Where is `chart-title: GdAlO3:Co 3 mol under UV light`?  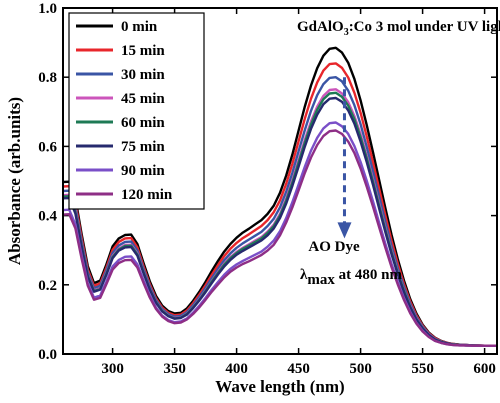
chart-title: GdAlO3:Co 3 mol under UV light is located at coordinates (398, 28).